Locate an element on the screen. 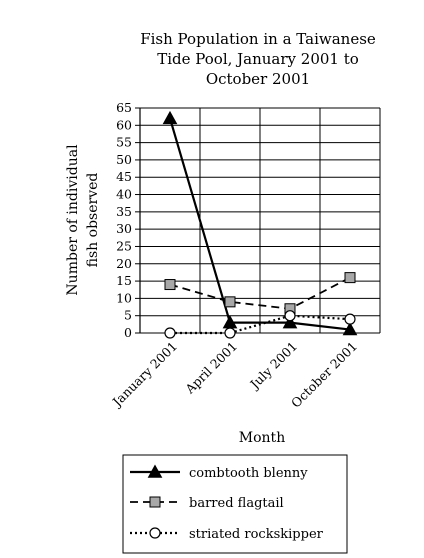 The width and height of the screenshot is (424, 558). chart-title-line-1: Fish Population in a Taiwanese is located at coordinates (258, 39).